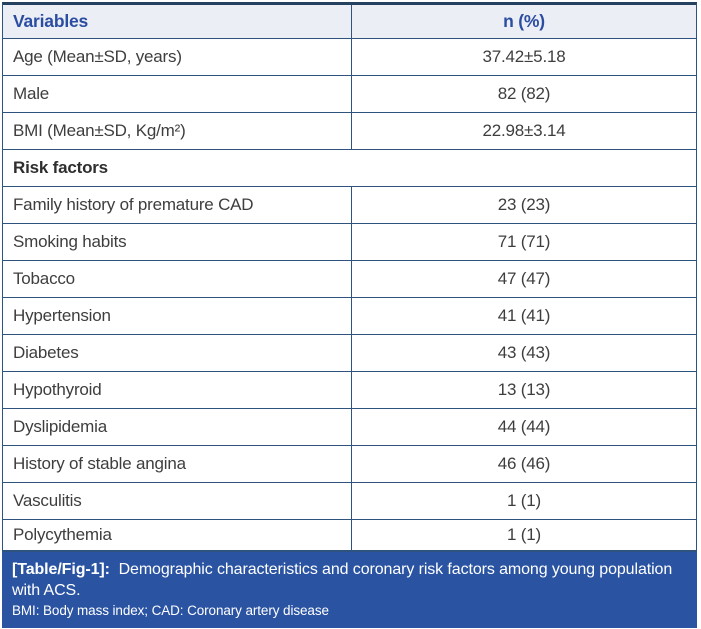 This screenshot has width=701, height=629. What do you see at coordinates (62, 534) in the screenshot?
I see `row-label: Polycythemia` at bounding box center [62, 534].